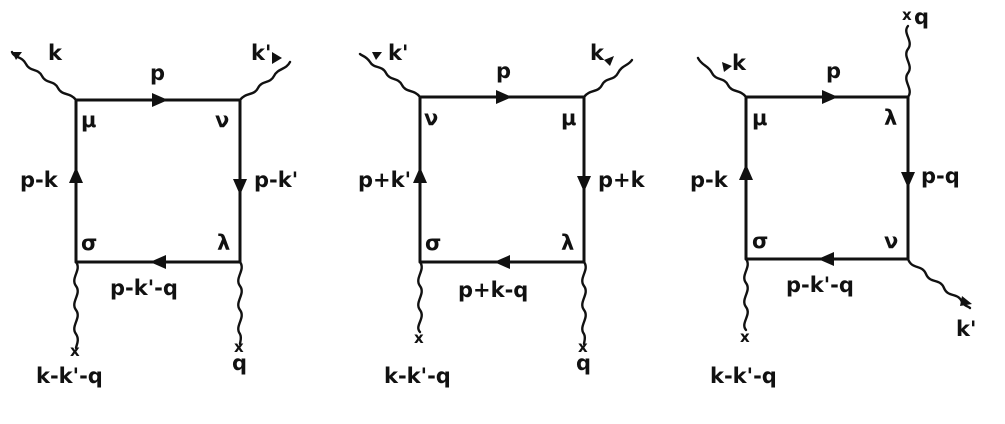  What do you see at coordinates (276, 180) in the screenshot?
I see `diagram-1-label-right-momentum: p-k'` at bounding box center [276, 180].